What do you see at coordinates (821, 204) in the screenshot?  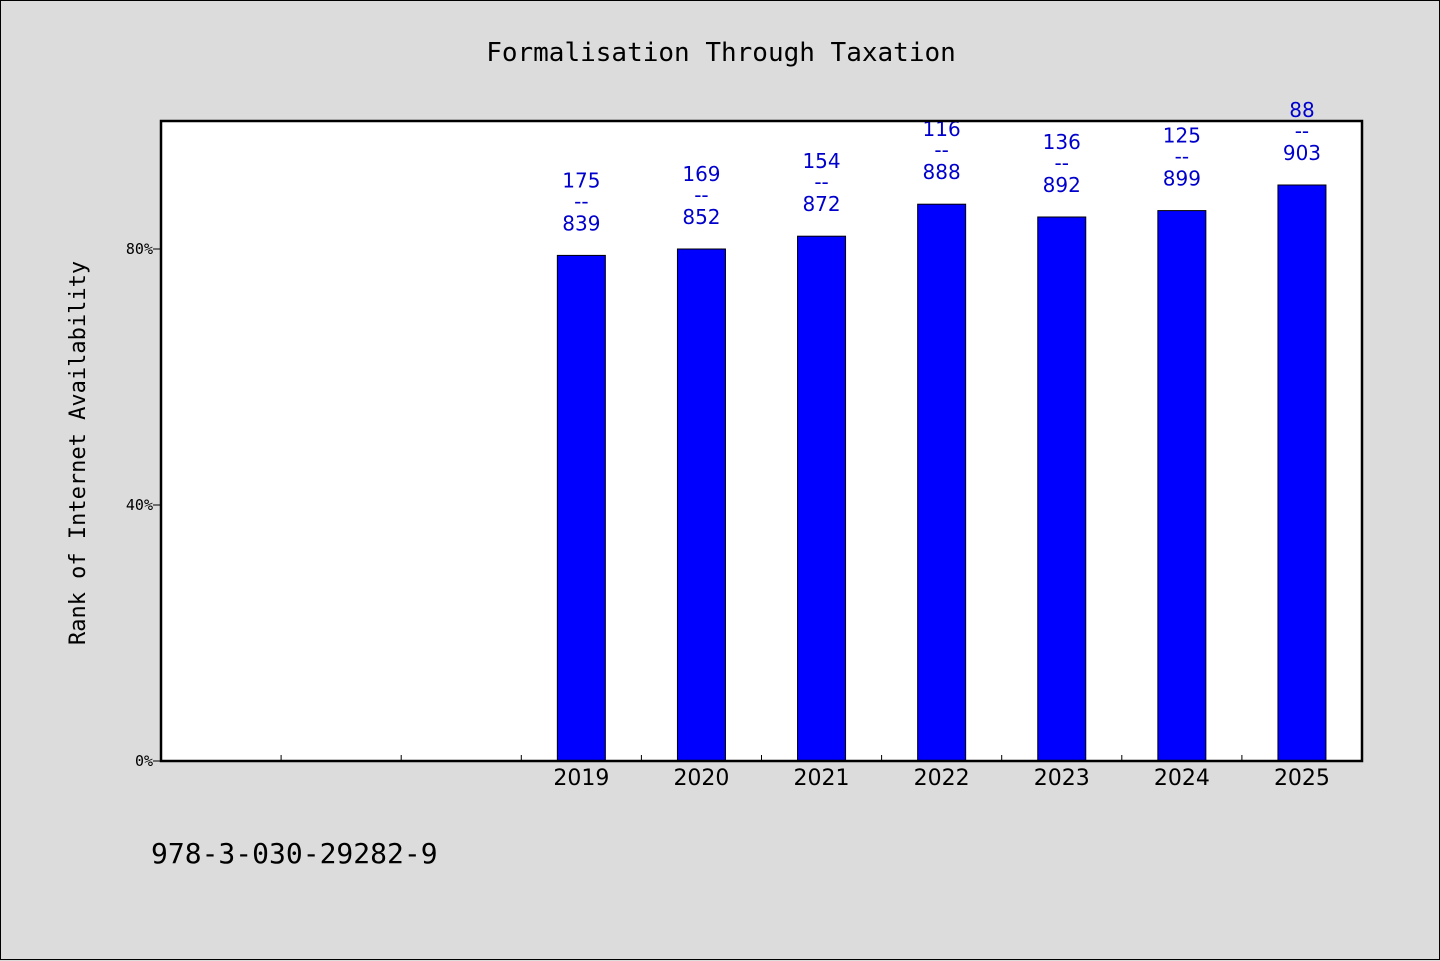 I see `data-label-bottom: 872` at bounding box center [821, 204].